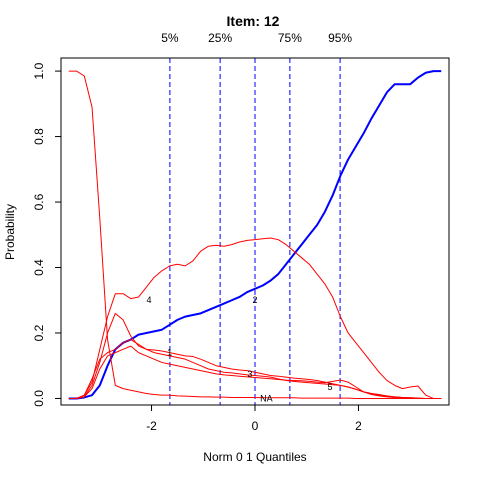 This screenshot has height=485, width=480. I want to click on curve-labels: 2 4 1 3 5 NA, so click(239, 349).